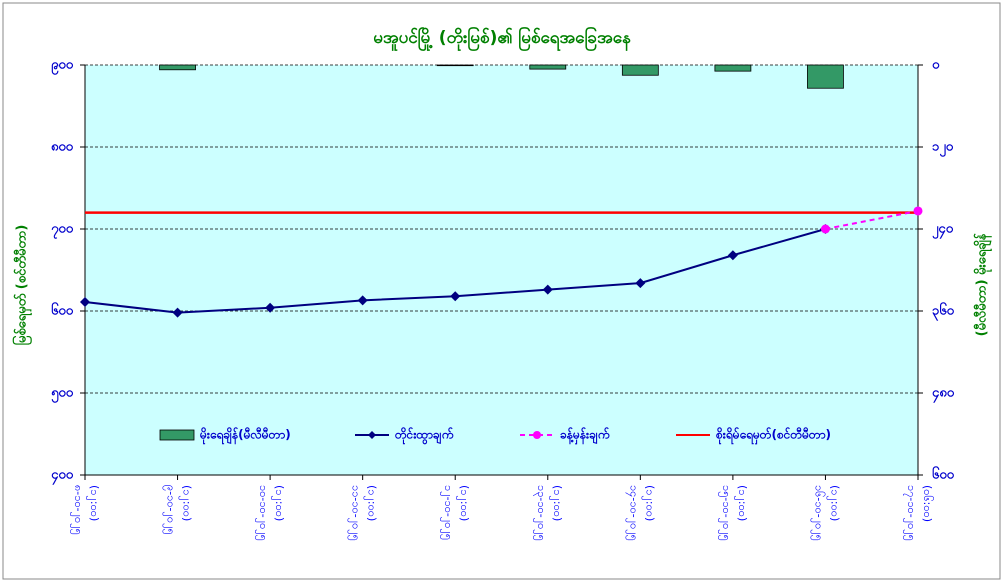 The image size is (1006, 584). I want to click on y-tick-label: ၇၀၀, so click(62, 231).